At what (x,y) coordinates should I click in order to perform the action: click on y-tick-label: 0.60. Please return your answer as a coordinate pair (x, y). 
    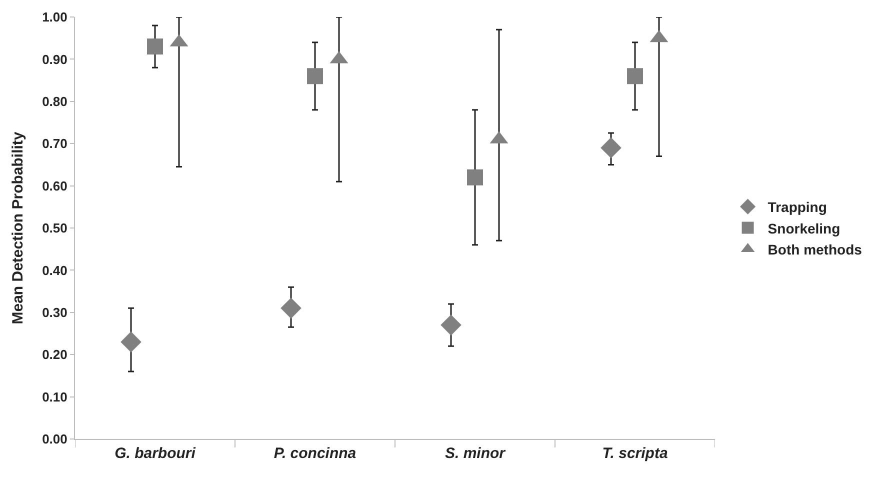
    Looking at the image, I should click on (55, 186).